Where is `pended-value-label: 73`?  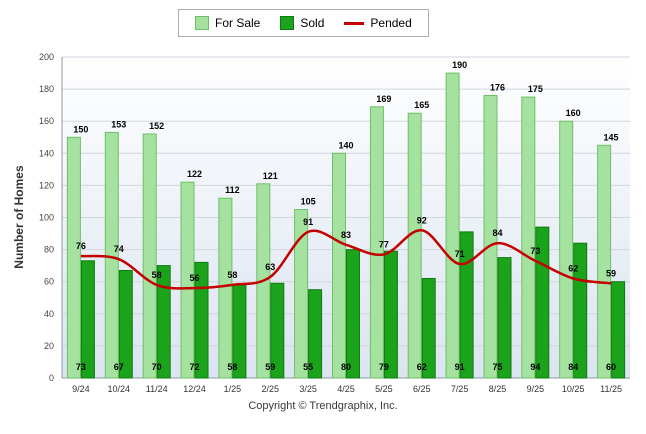
pended-value-label: 73 is located at coordinates (535, 251).